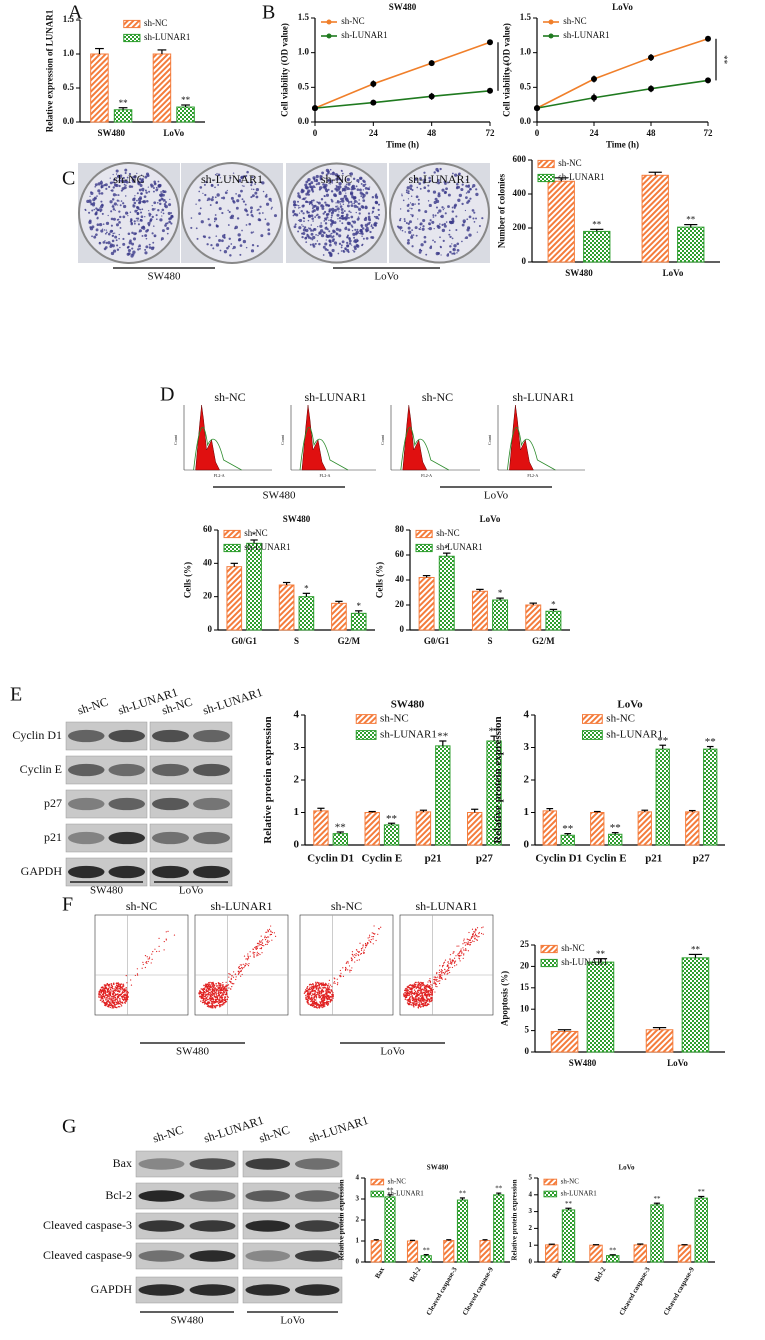  I want to click on legend-swatch, so click(546, 164).